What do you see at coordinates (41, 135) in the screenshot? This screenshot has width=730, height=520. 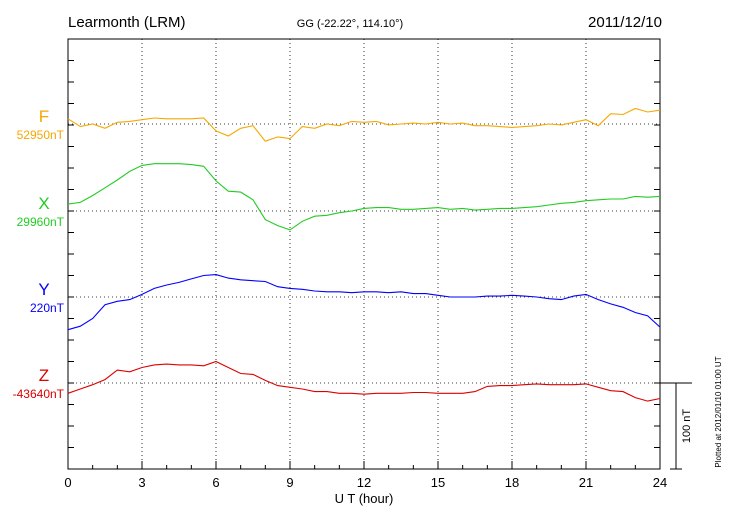 I see `baseline-value-f: 52950nT` at bounding box center [41, 135].